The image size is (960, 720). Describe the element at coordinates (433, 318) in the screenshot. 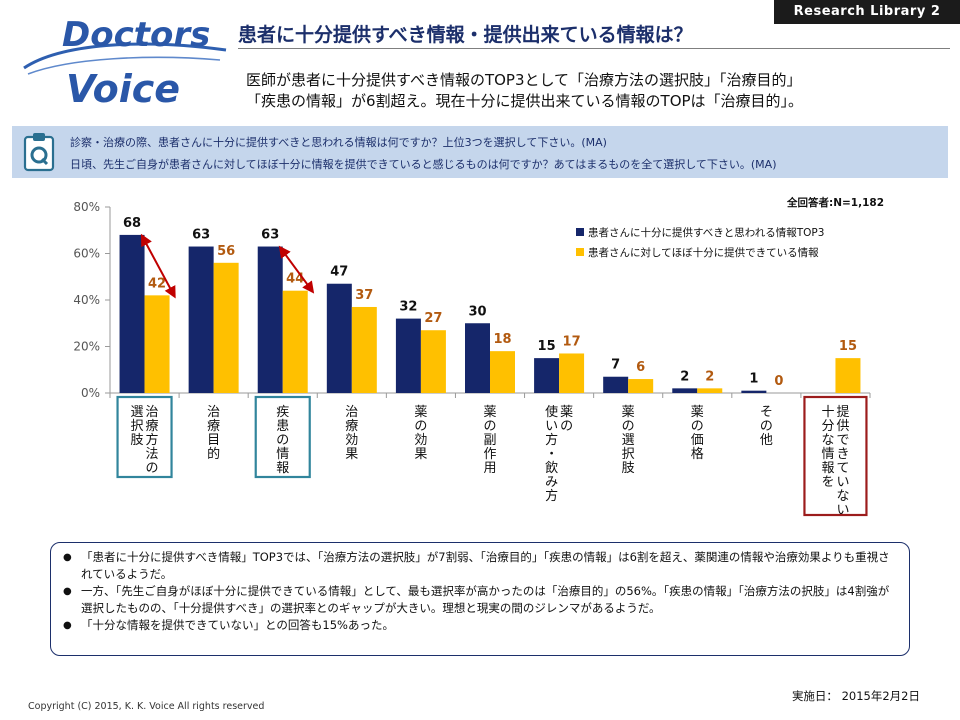

I see `bar-value-label: 27` at that location.